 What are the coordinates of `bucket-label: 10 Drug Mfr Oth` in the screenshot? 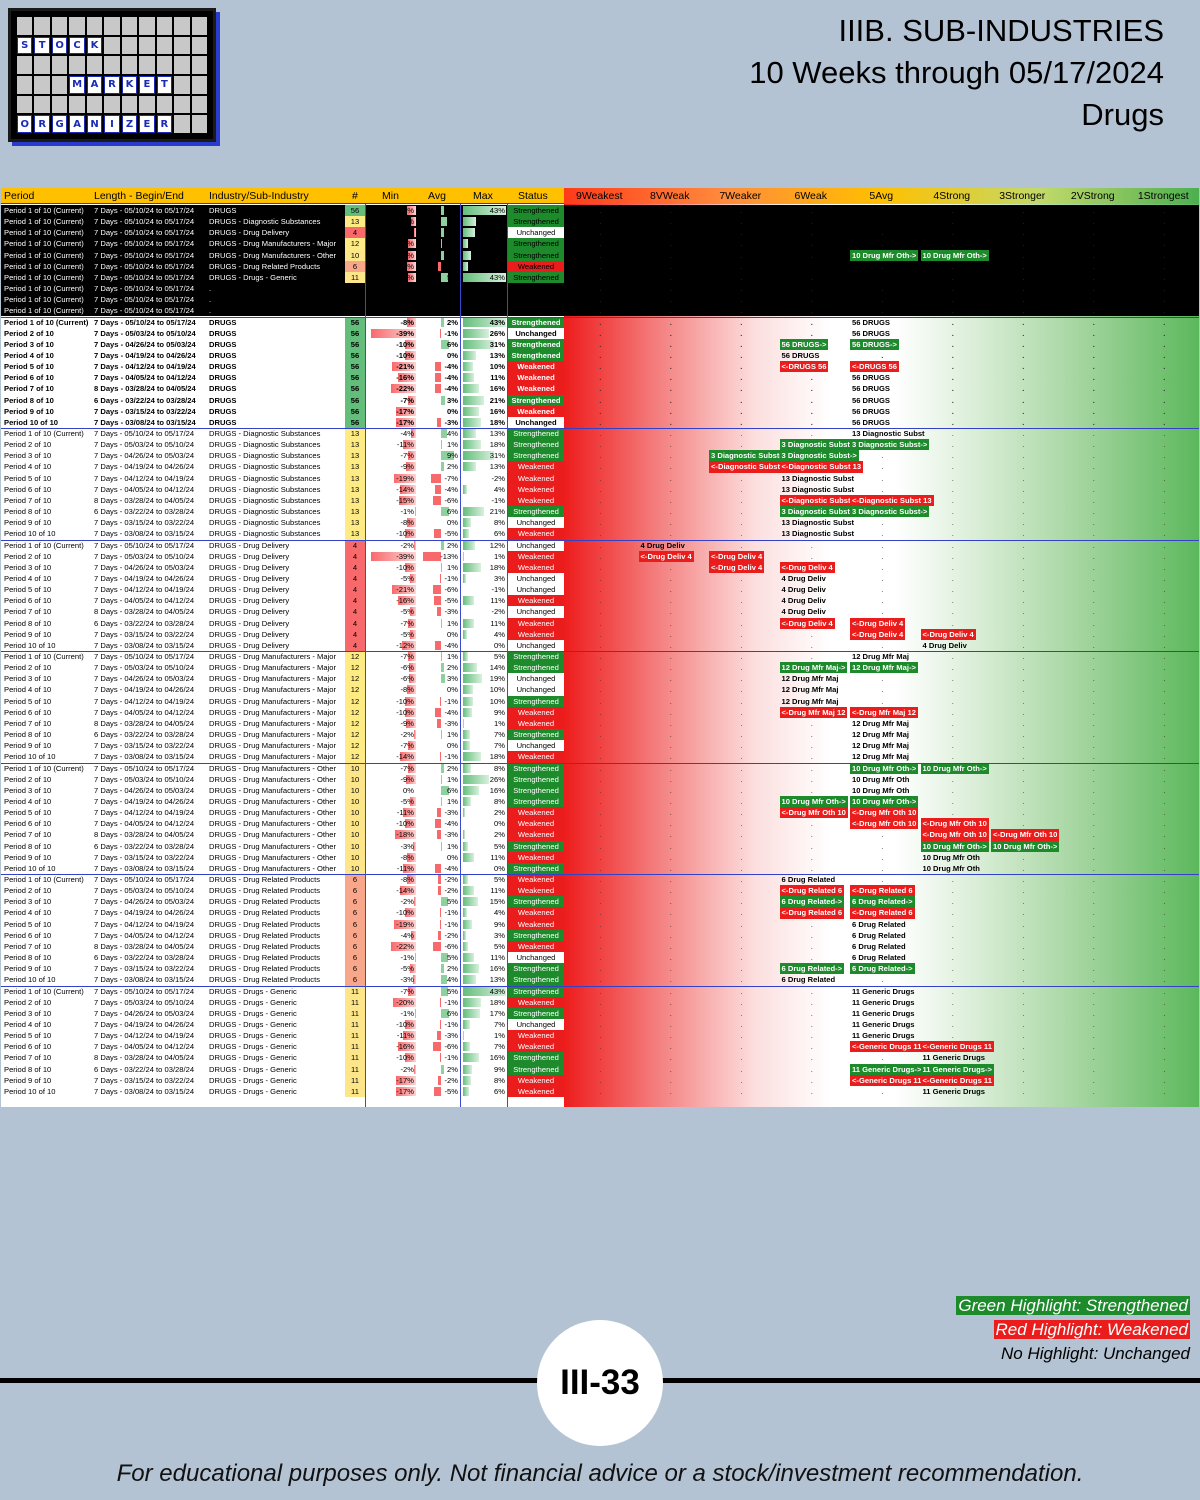 It's located at (951, 857).